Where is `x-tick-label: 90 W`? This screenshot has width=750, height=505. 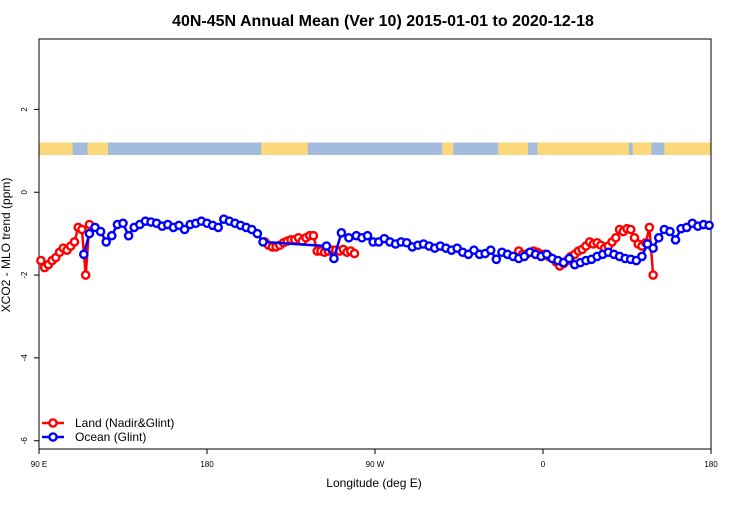 x-tick-label: 90 W is located at coordinates (375, 464).